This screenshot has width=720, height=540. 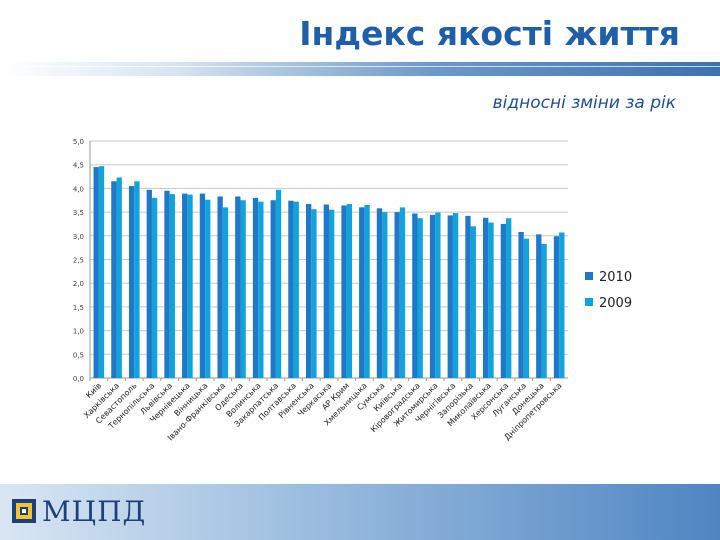 I want to click on logo: МЦПД, so click(x=79, y=511).